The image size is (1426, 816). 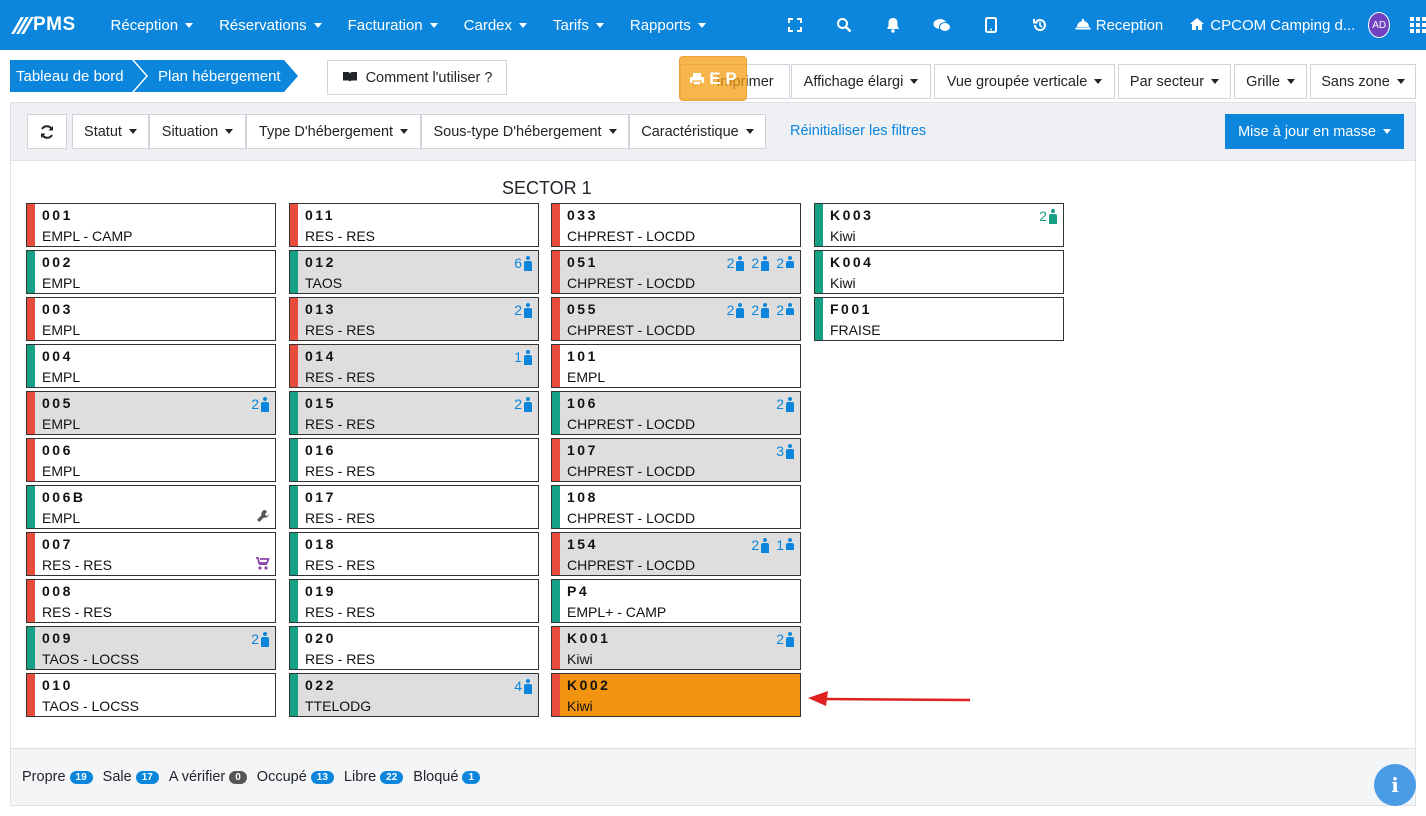 What do you see at coordinates (57, 309) in the screenshot?
I see `unit-code: 003` at bounding box center [57, 309].